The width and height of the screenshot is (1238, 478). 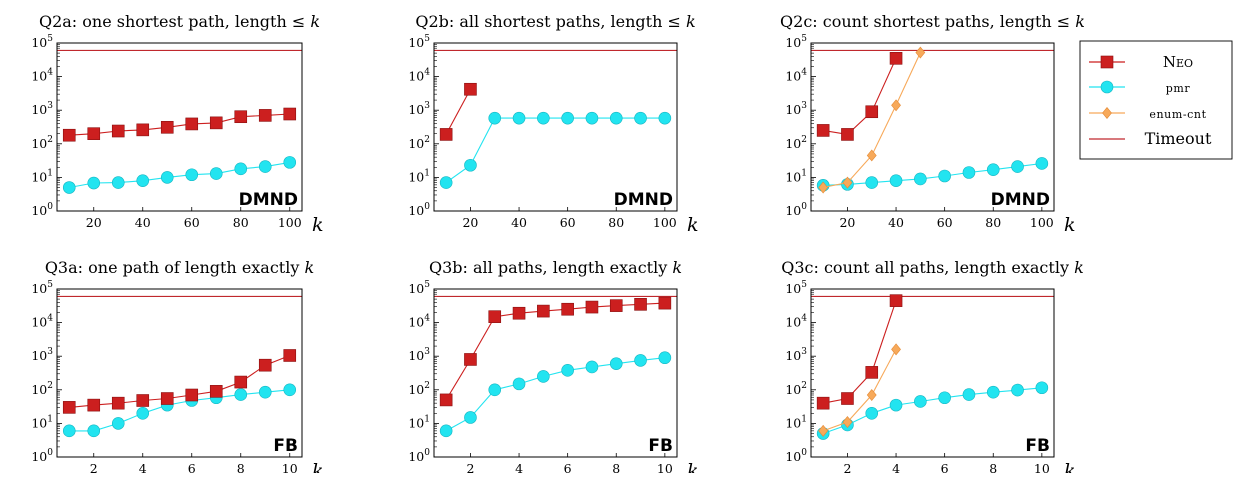 I want to click on chart-title: Q3b: all paths, length exactly k, so click(x=555, y=267).